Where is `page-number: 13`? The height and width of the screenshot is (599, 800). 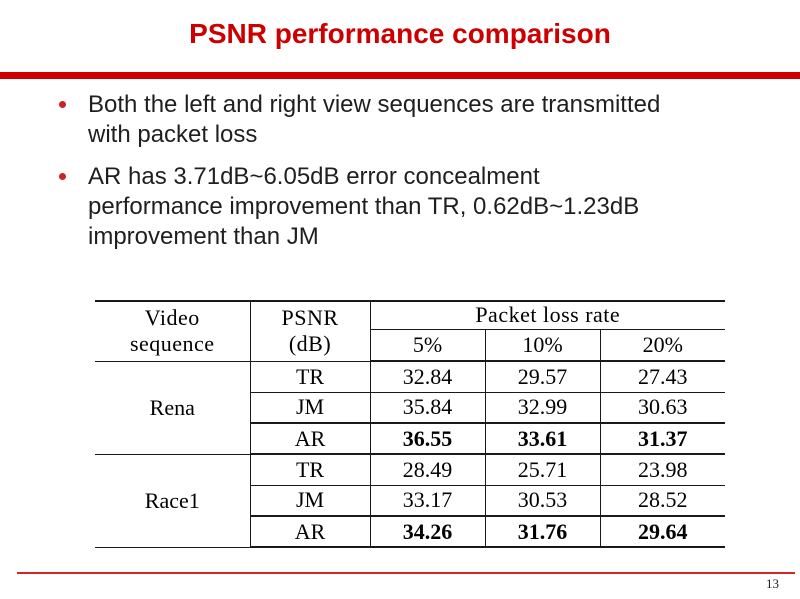
page-number: 13 is located at coordinates (772, 583).